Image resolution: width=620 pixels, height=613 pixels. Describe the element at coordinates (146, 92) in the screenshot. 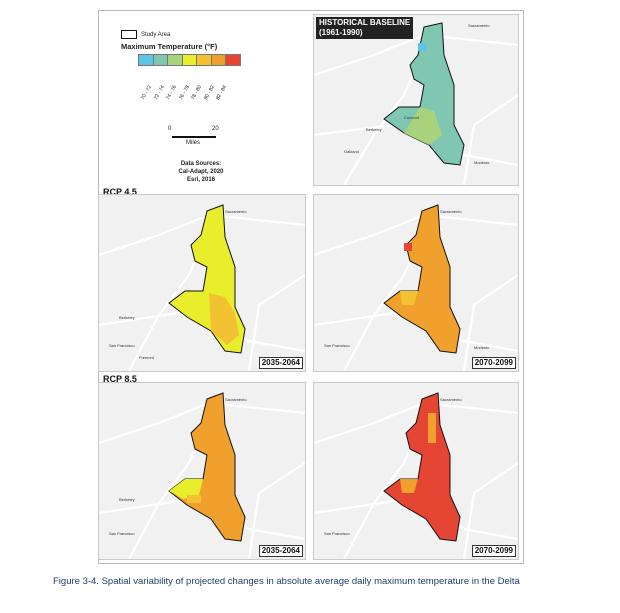

I see `legend-bin-label: 70 - 72` at that location.